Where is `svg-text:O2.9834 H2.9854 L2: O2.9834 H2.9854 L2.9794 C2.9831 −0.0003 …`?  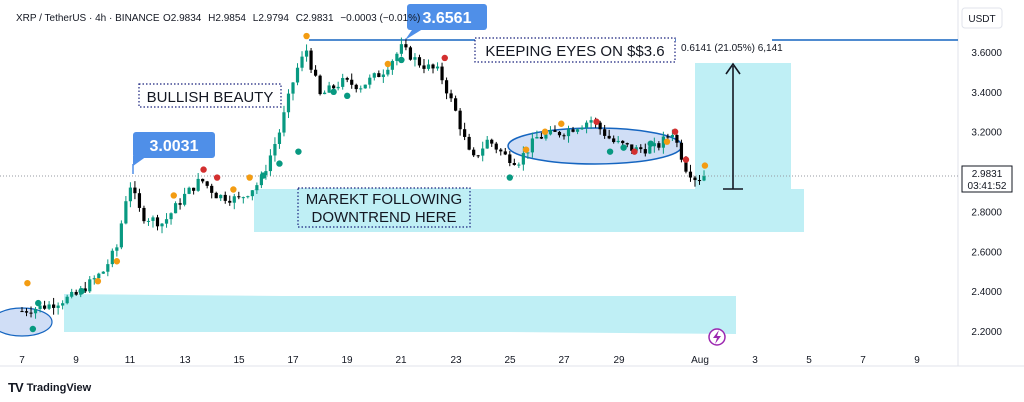
svg-text:O2.9834 H2.9854 L2: O2.9834 H2.9854 L2.9794 C2.9831 −0.0003 … is located at coordinates (291, 18).